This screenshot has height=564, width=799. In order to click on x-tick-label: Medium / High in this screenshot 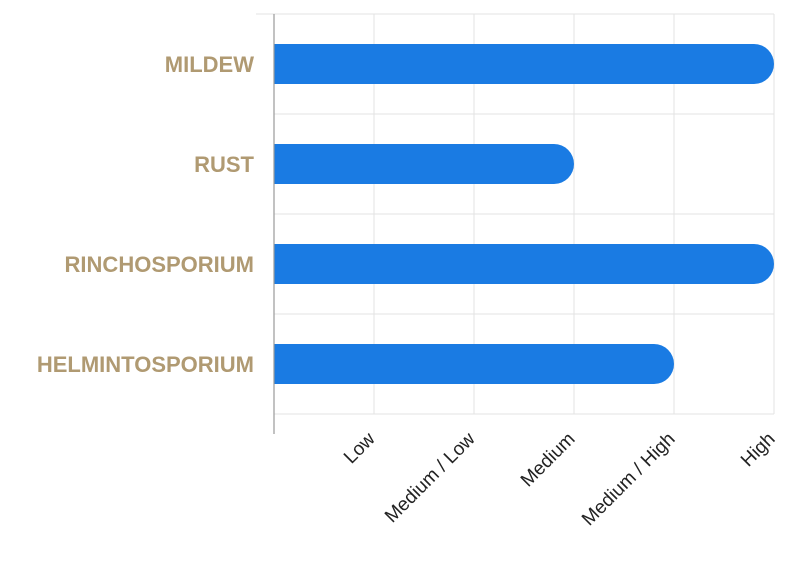, I will do `click(628, 479)`.